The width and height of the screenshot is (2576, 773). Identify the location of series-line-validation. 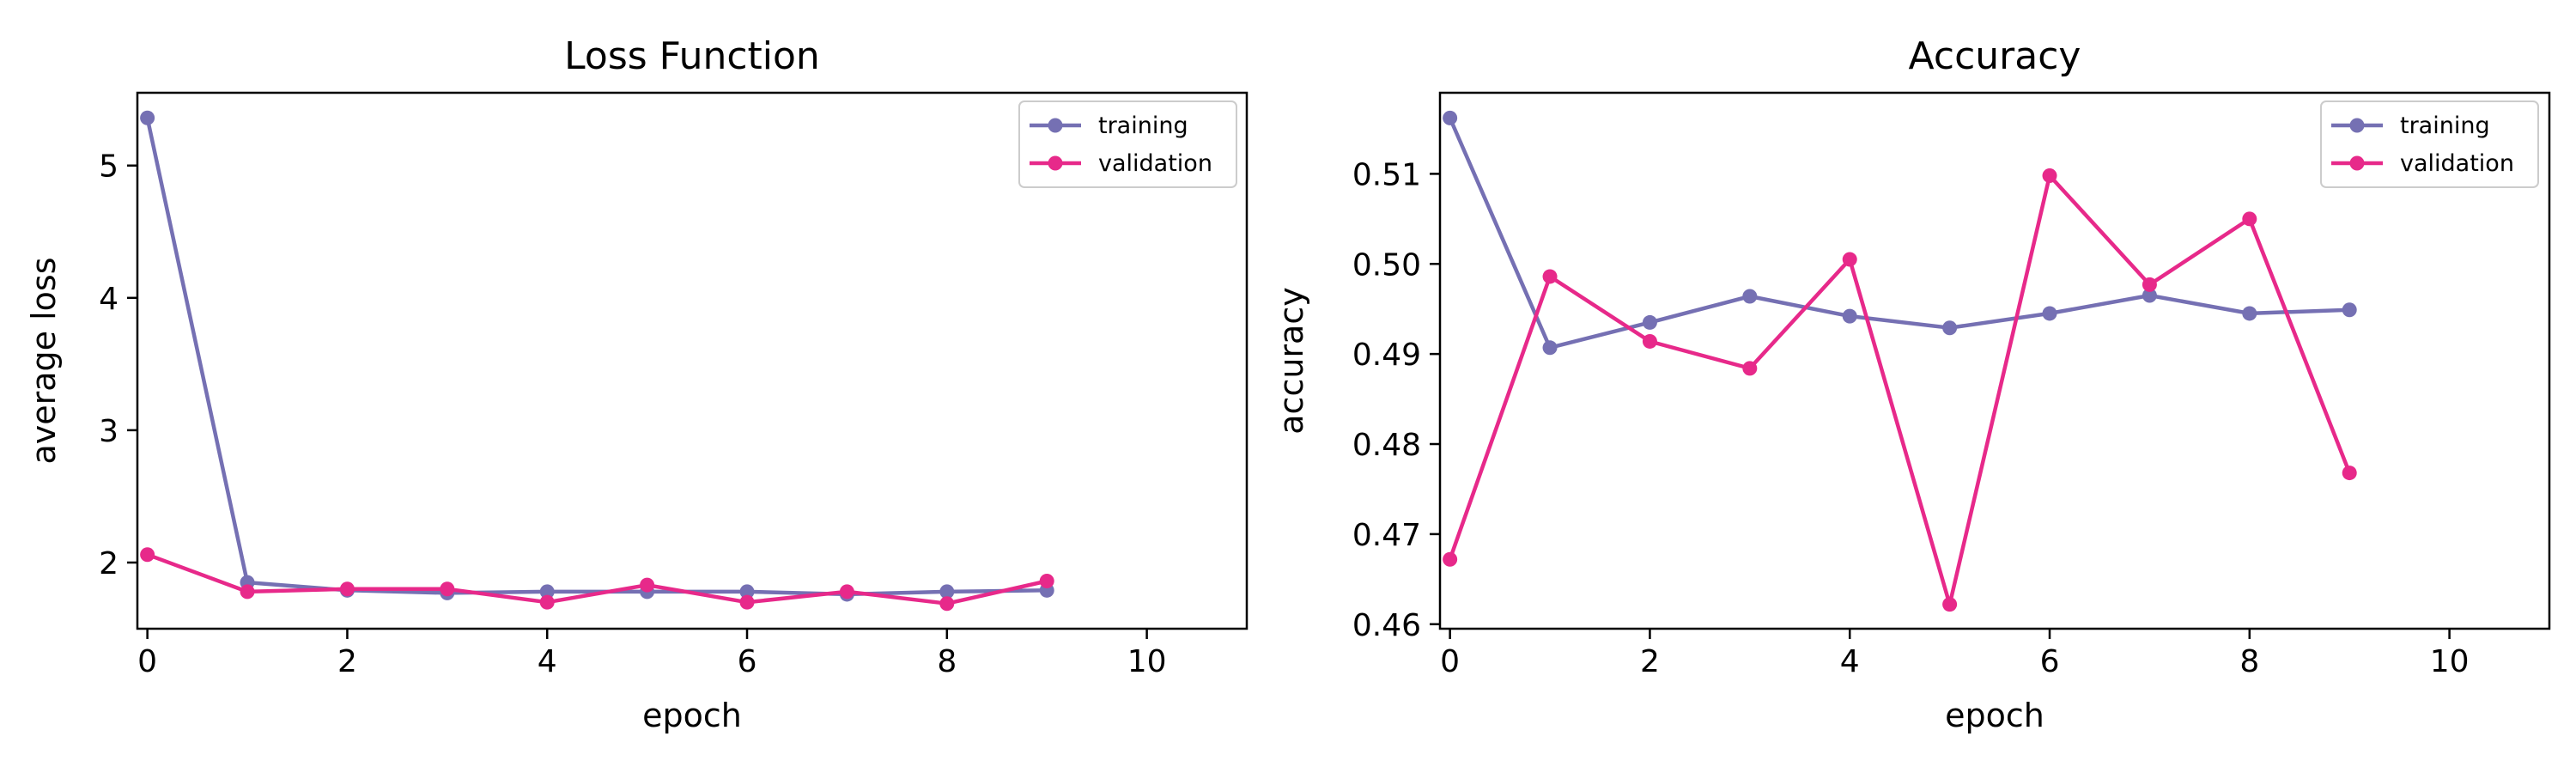
(597, 579).